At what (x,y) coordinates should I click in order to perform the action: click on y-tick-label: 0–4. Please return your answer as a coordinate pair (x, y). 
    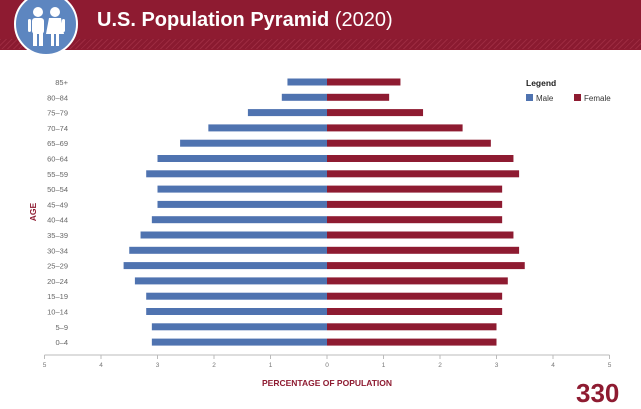
    Looking at the image, I should click on (61, 342).